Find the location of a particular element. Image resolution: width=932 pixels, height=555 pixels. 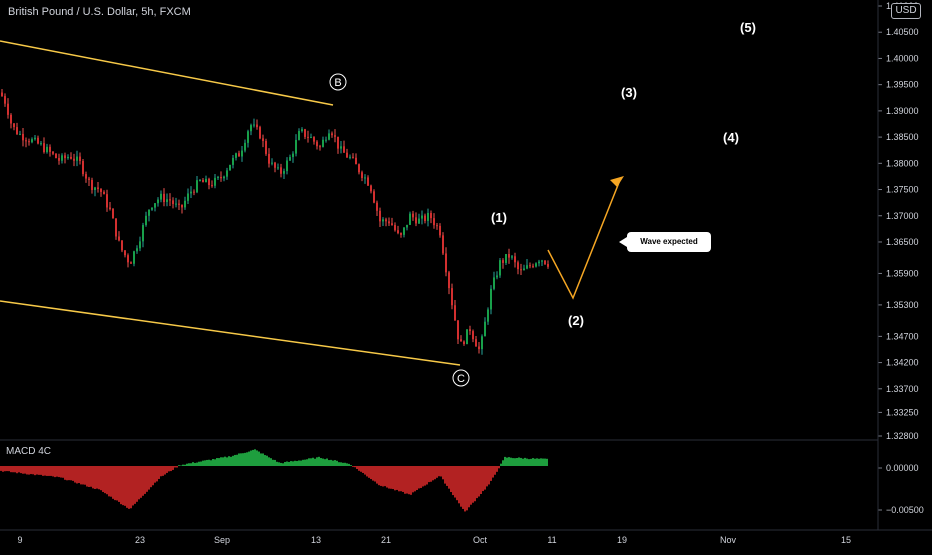

wave-label-b: B is located at coordinates (338, 82).